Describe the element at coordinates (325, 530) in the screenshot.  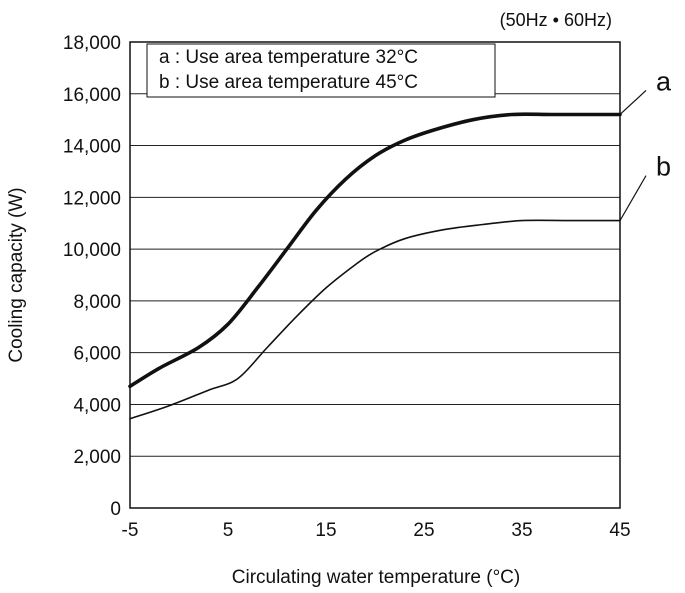
I see `x-tick-label: 15` at that location.